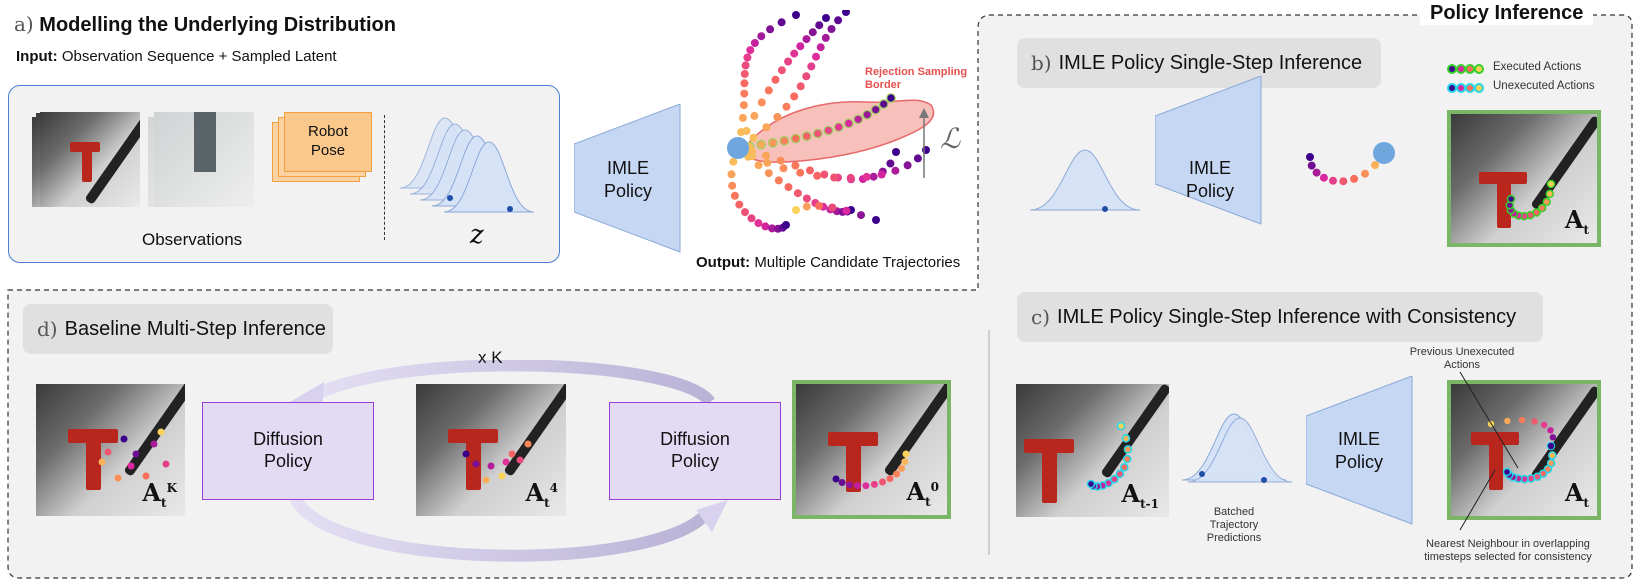 The width and height of the screenshot is (1635, 580). What do you see at coordinates (1210, 62) in the screenshot?
I see `panel-b-title-text: IMLE Policy Single-Step Inference` at bounding box center [1210, 62].